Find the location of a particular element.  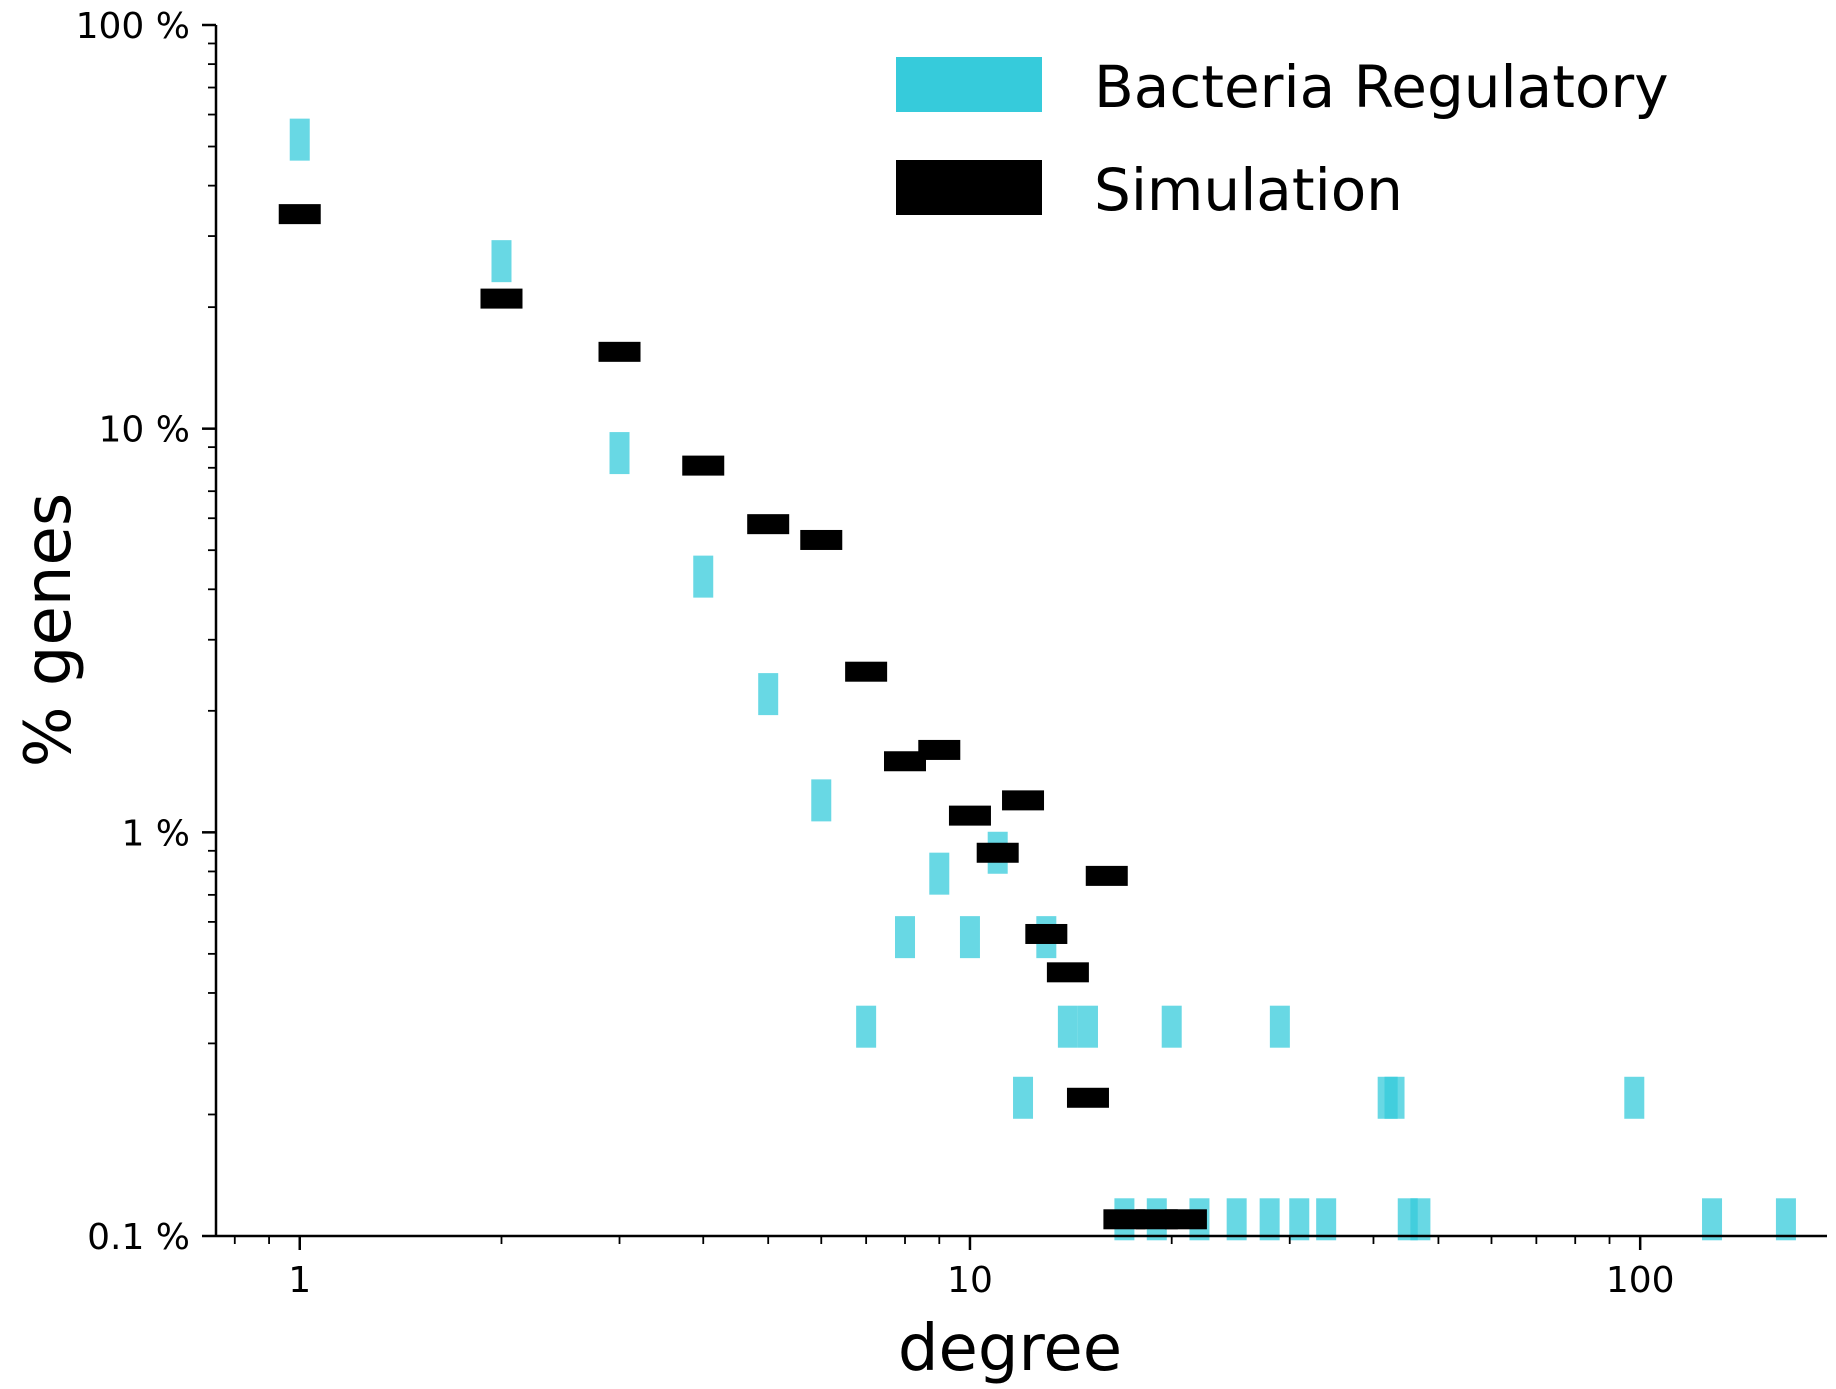

y-tick-label: 0.1 % is located at coordinates (138, 1237).